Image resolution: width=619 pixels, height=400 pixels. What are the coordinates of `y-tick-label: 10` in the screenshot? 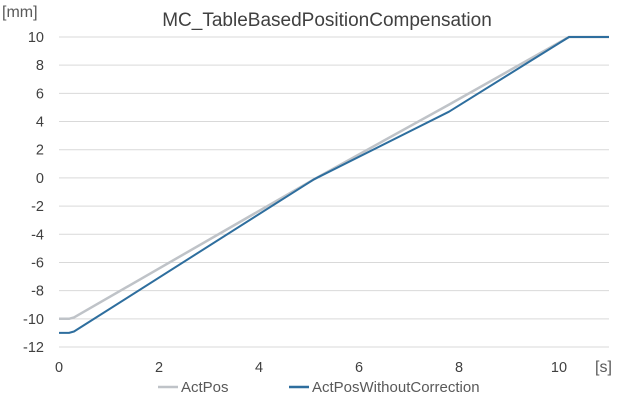 It's located at (36, 38).